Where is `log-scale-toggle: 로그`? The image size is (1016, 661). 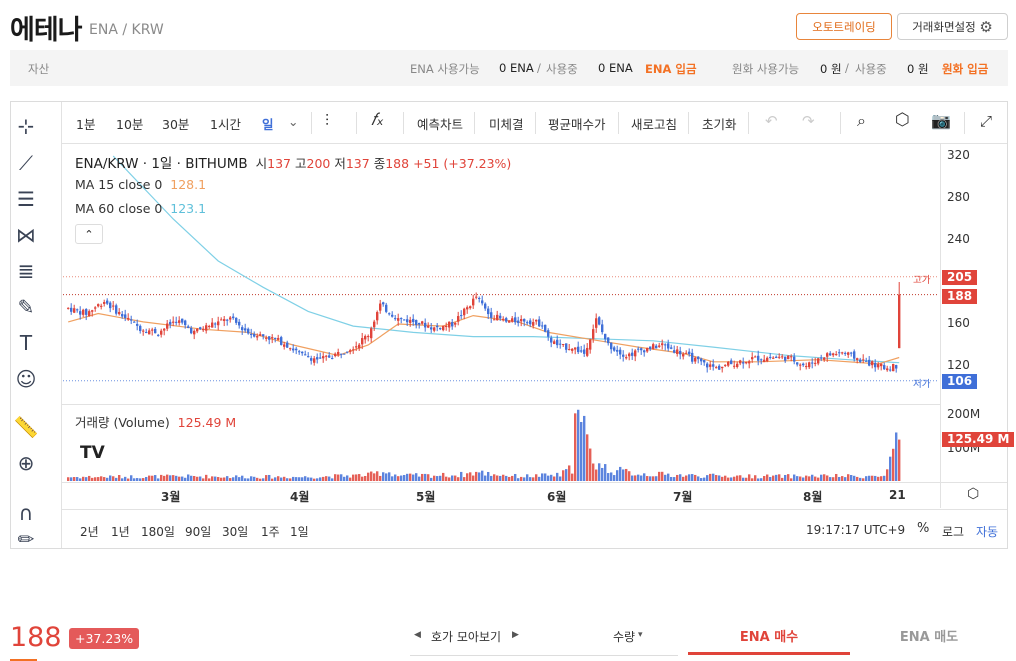
log-scale-toggle: 로그 is located at coordinates (953, 532).